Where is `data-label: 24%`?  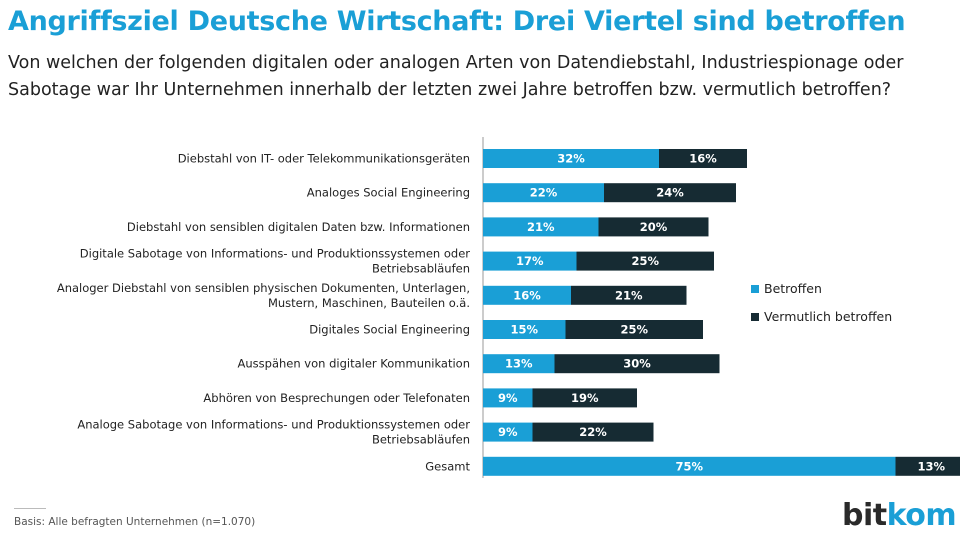 data-label: 24% is located at coordinates (670, 193).